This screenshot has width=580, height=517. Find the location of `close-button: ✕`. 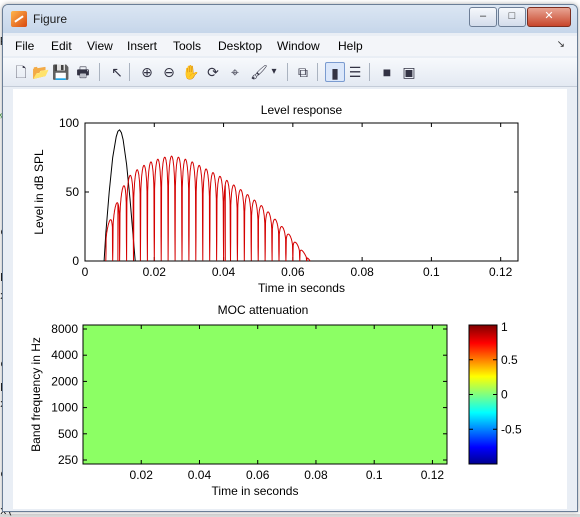

close-button: ✕ is located at coordinates (549, 17).